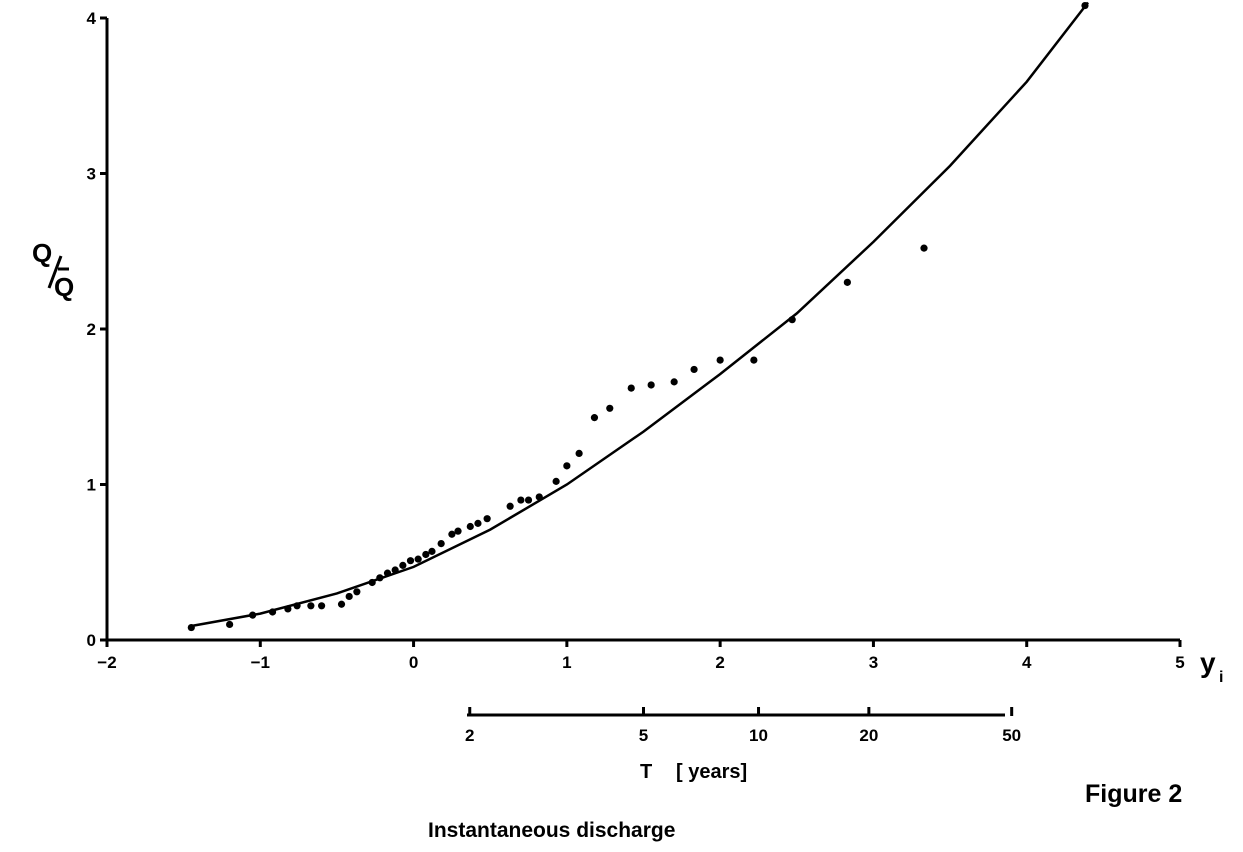 The height and width of the screenshot is (852, 1243). Describe the element at coordinates (1027, 662) in the screenshot. I see `x-tick-label: 4` at that location.